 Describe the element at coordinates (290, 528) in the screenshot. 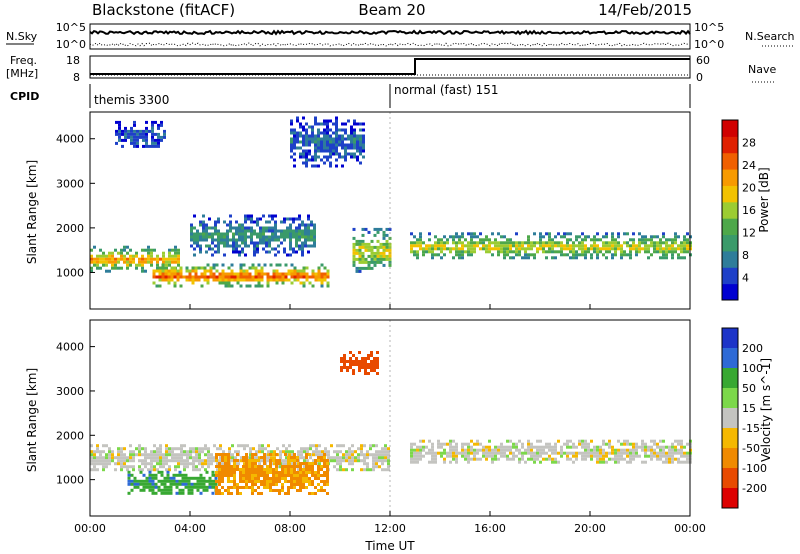

I see `xtick-label: 08:00` at that location.